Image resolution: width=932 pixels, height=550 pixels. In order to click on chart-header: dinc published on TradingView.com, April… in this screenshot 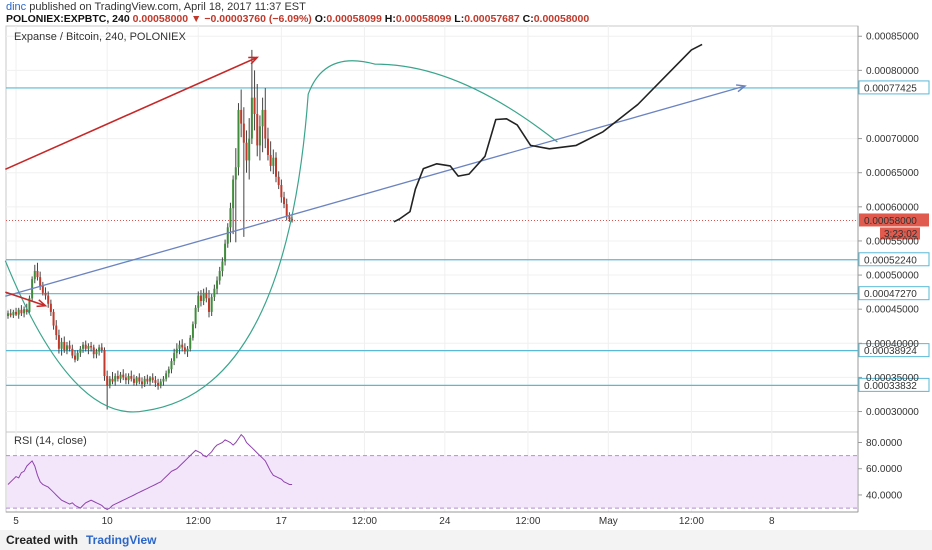, I will do `click(466, 13)`.